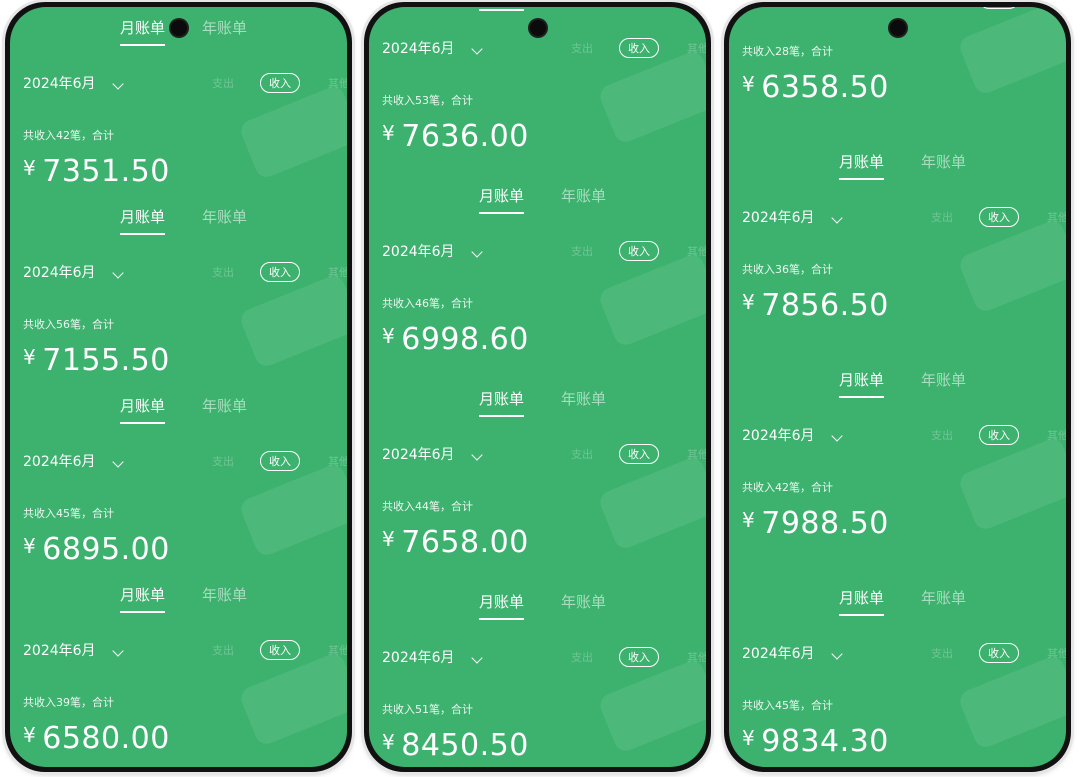 The height and width of the screenshot is (777, 1080). I want to click on total-amount: ¥7155.50, so click(96, 360).